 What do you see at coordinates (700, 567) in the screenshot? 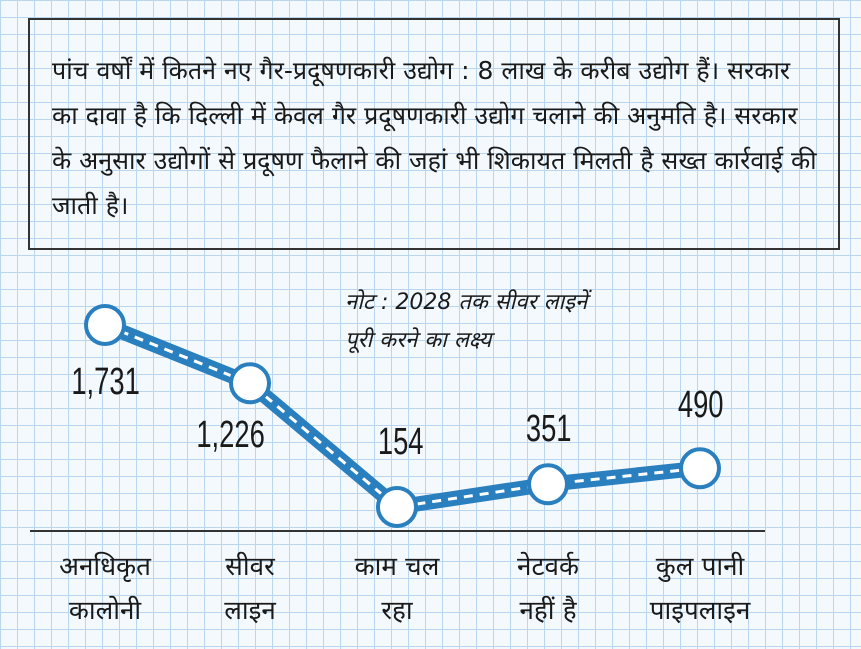
I see `category-label-line: कुल पानी` at bounding box center [700, 567].